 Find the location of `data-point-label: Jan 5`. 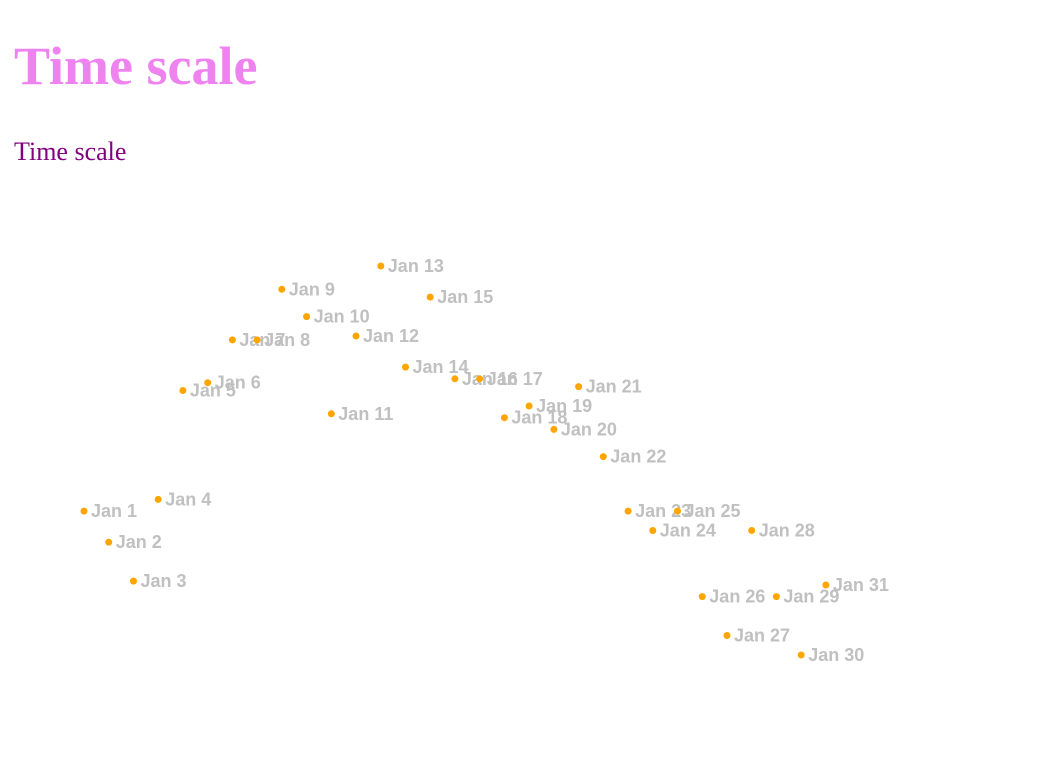

data-point-label: Jan 5 is located at coordinates (213, 391).